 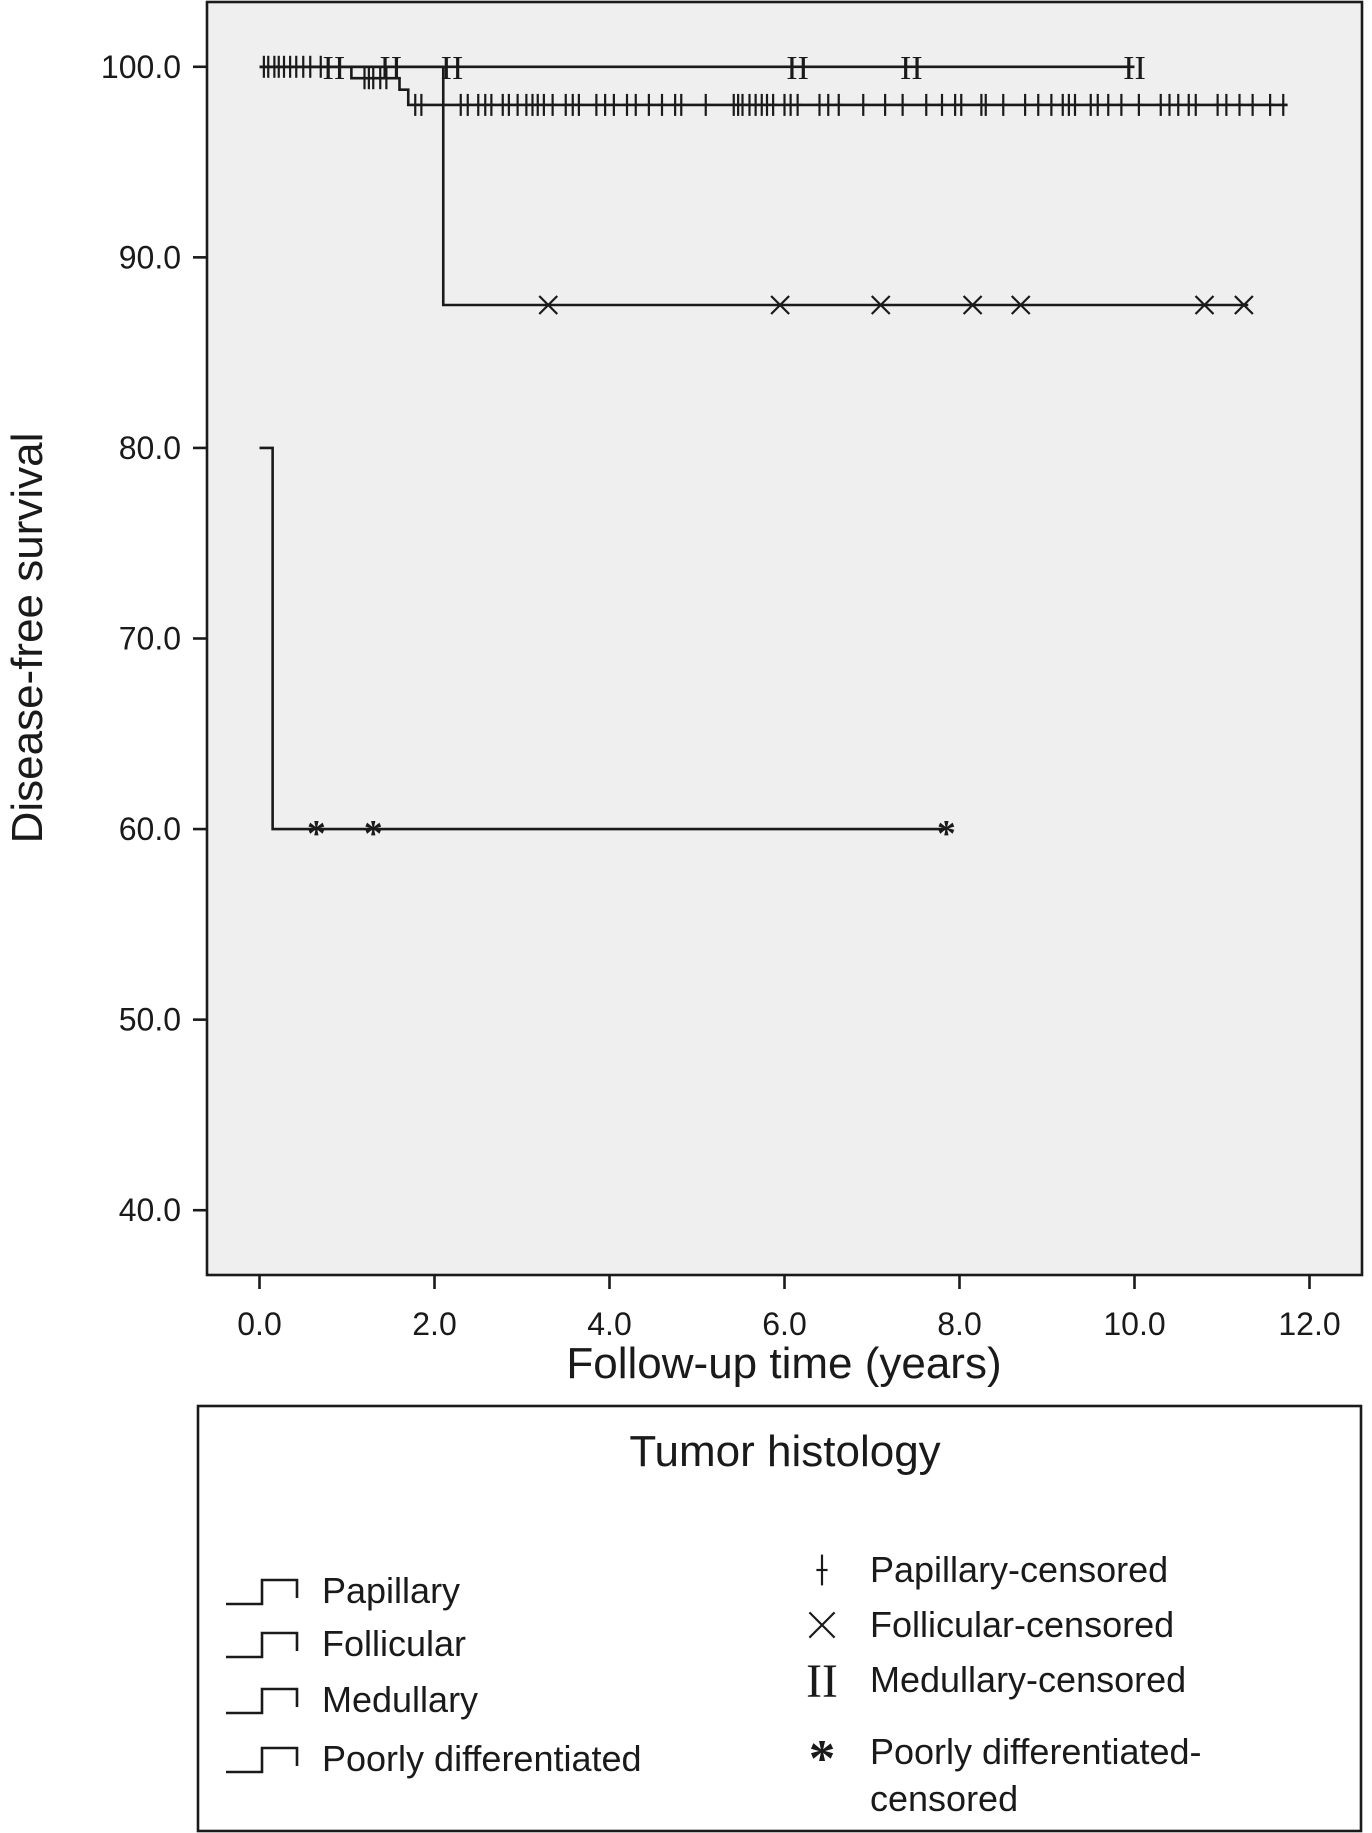 I want to click on legend-entry-poorly-differentiated: Poorly differentiated, so click(x=434, y=1758).